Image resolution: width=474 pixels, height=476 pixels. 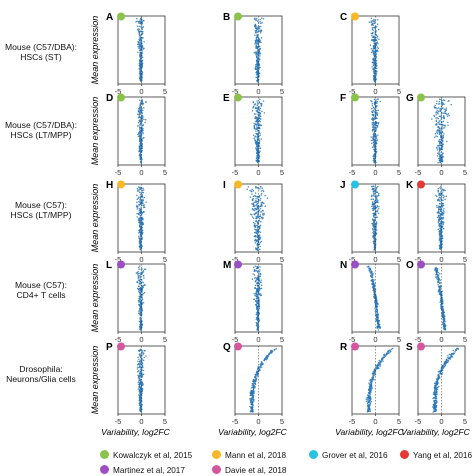 I want to click on panel-J: J-5 0 5, so click(x=370, y=222).